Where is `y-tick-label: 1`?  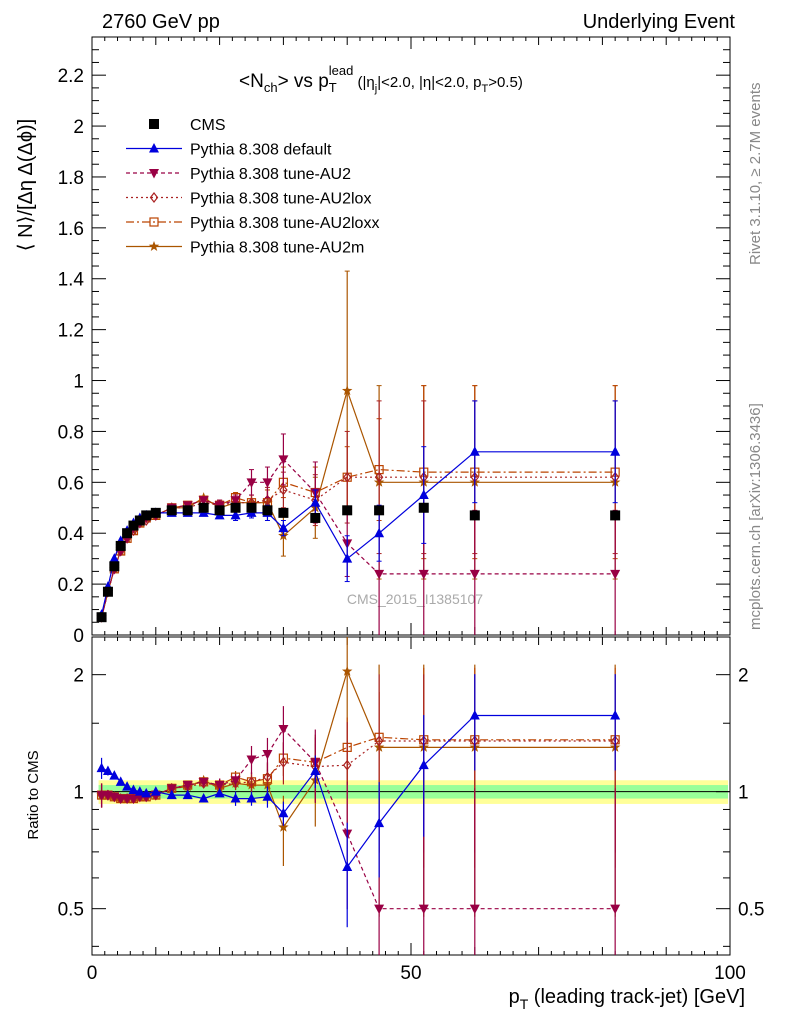
y-tick-label: 1 is located at coordinates (78, 382).